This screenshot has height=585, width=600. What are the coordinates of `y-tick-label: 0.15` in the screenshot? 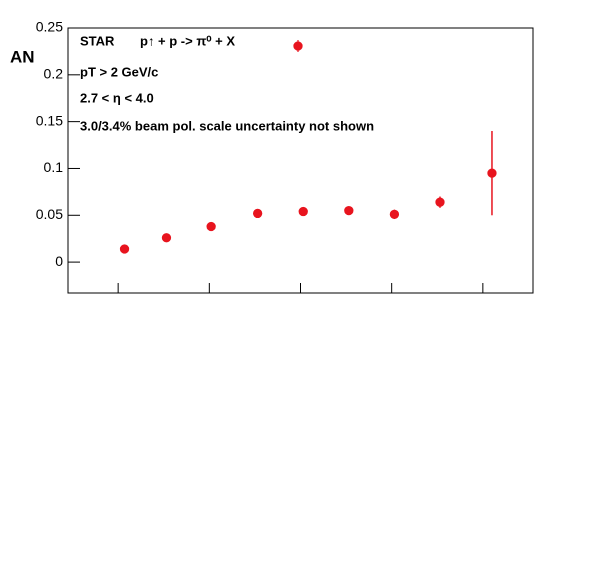 It's located at (49, 120).